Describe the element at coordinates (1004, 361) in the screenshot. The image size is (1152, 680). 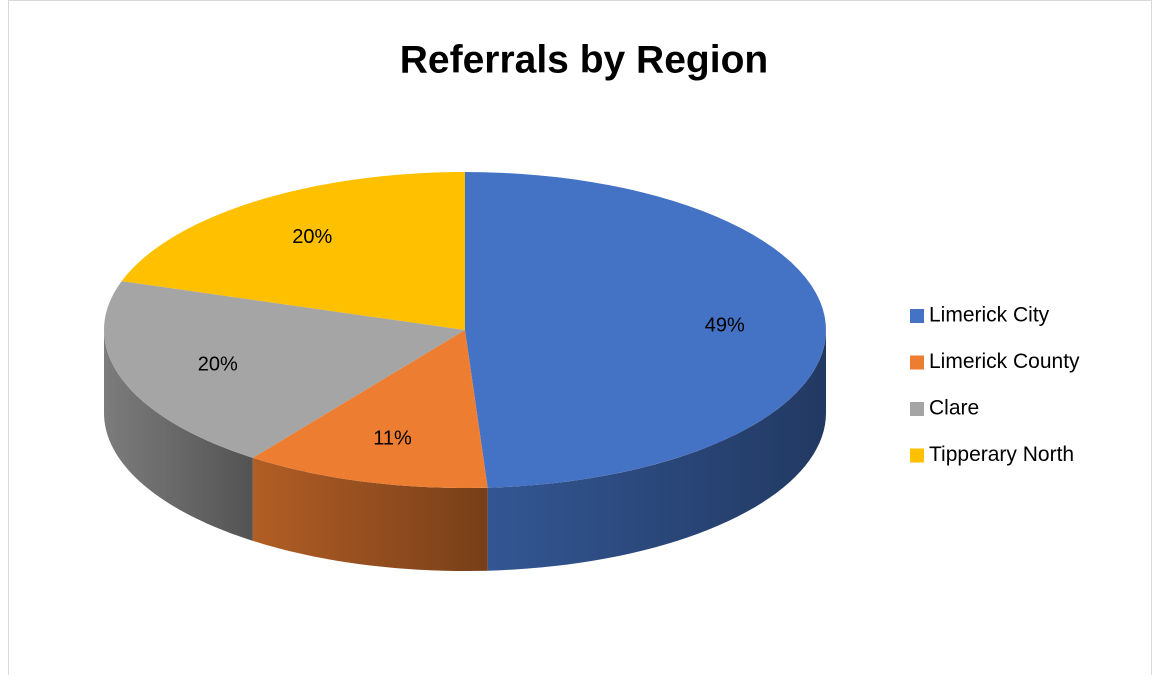
I see `legend-label: Limerick County` at that location.